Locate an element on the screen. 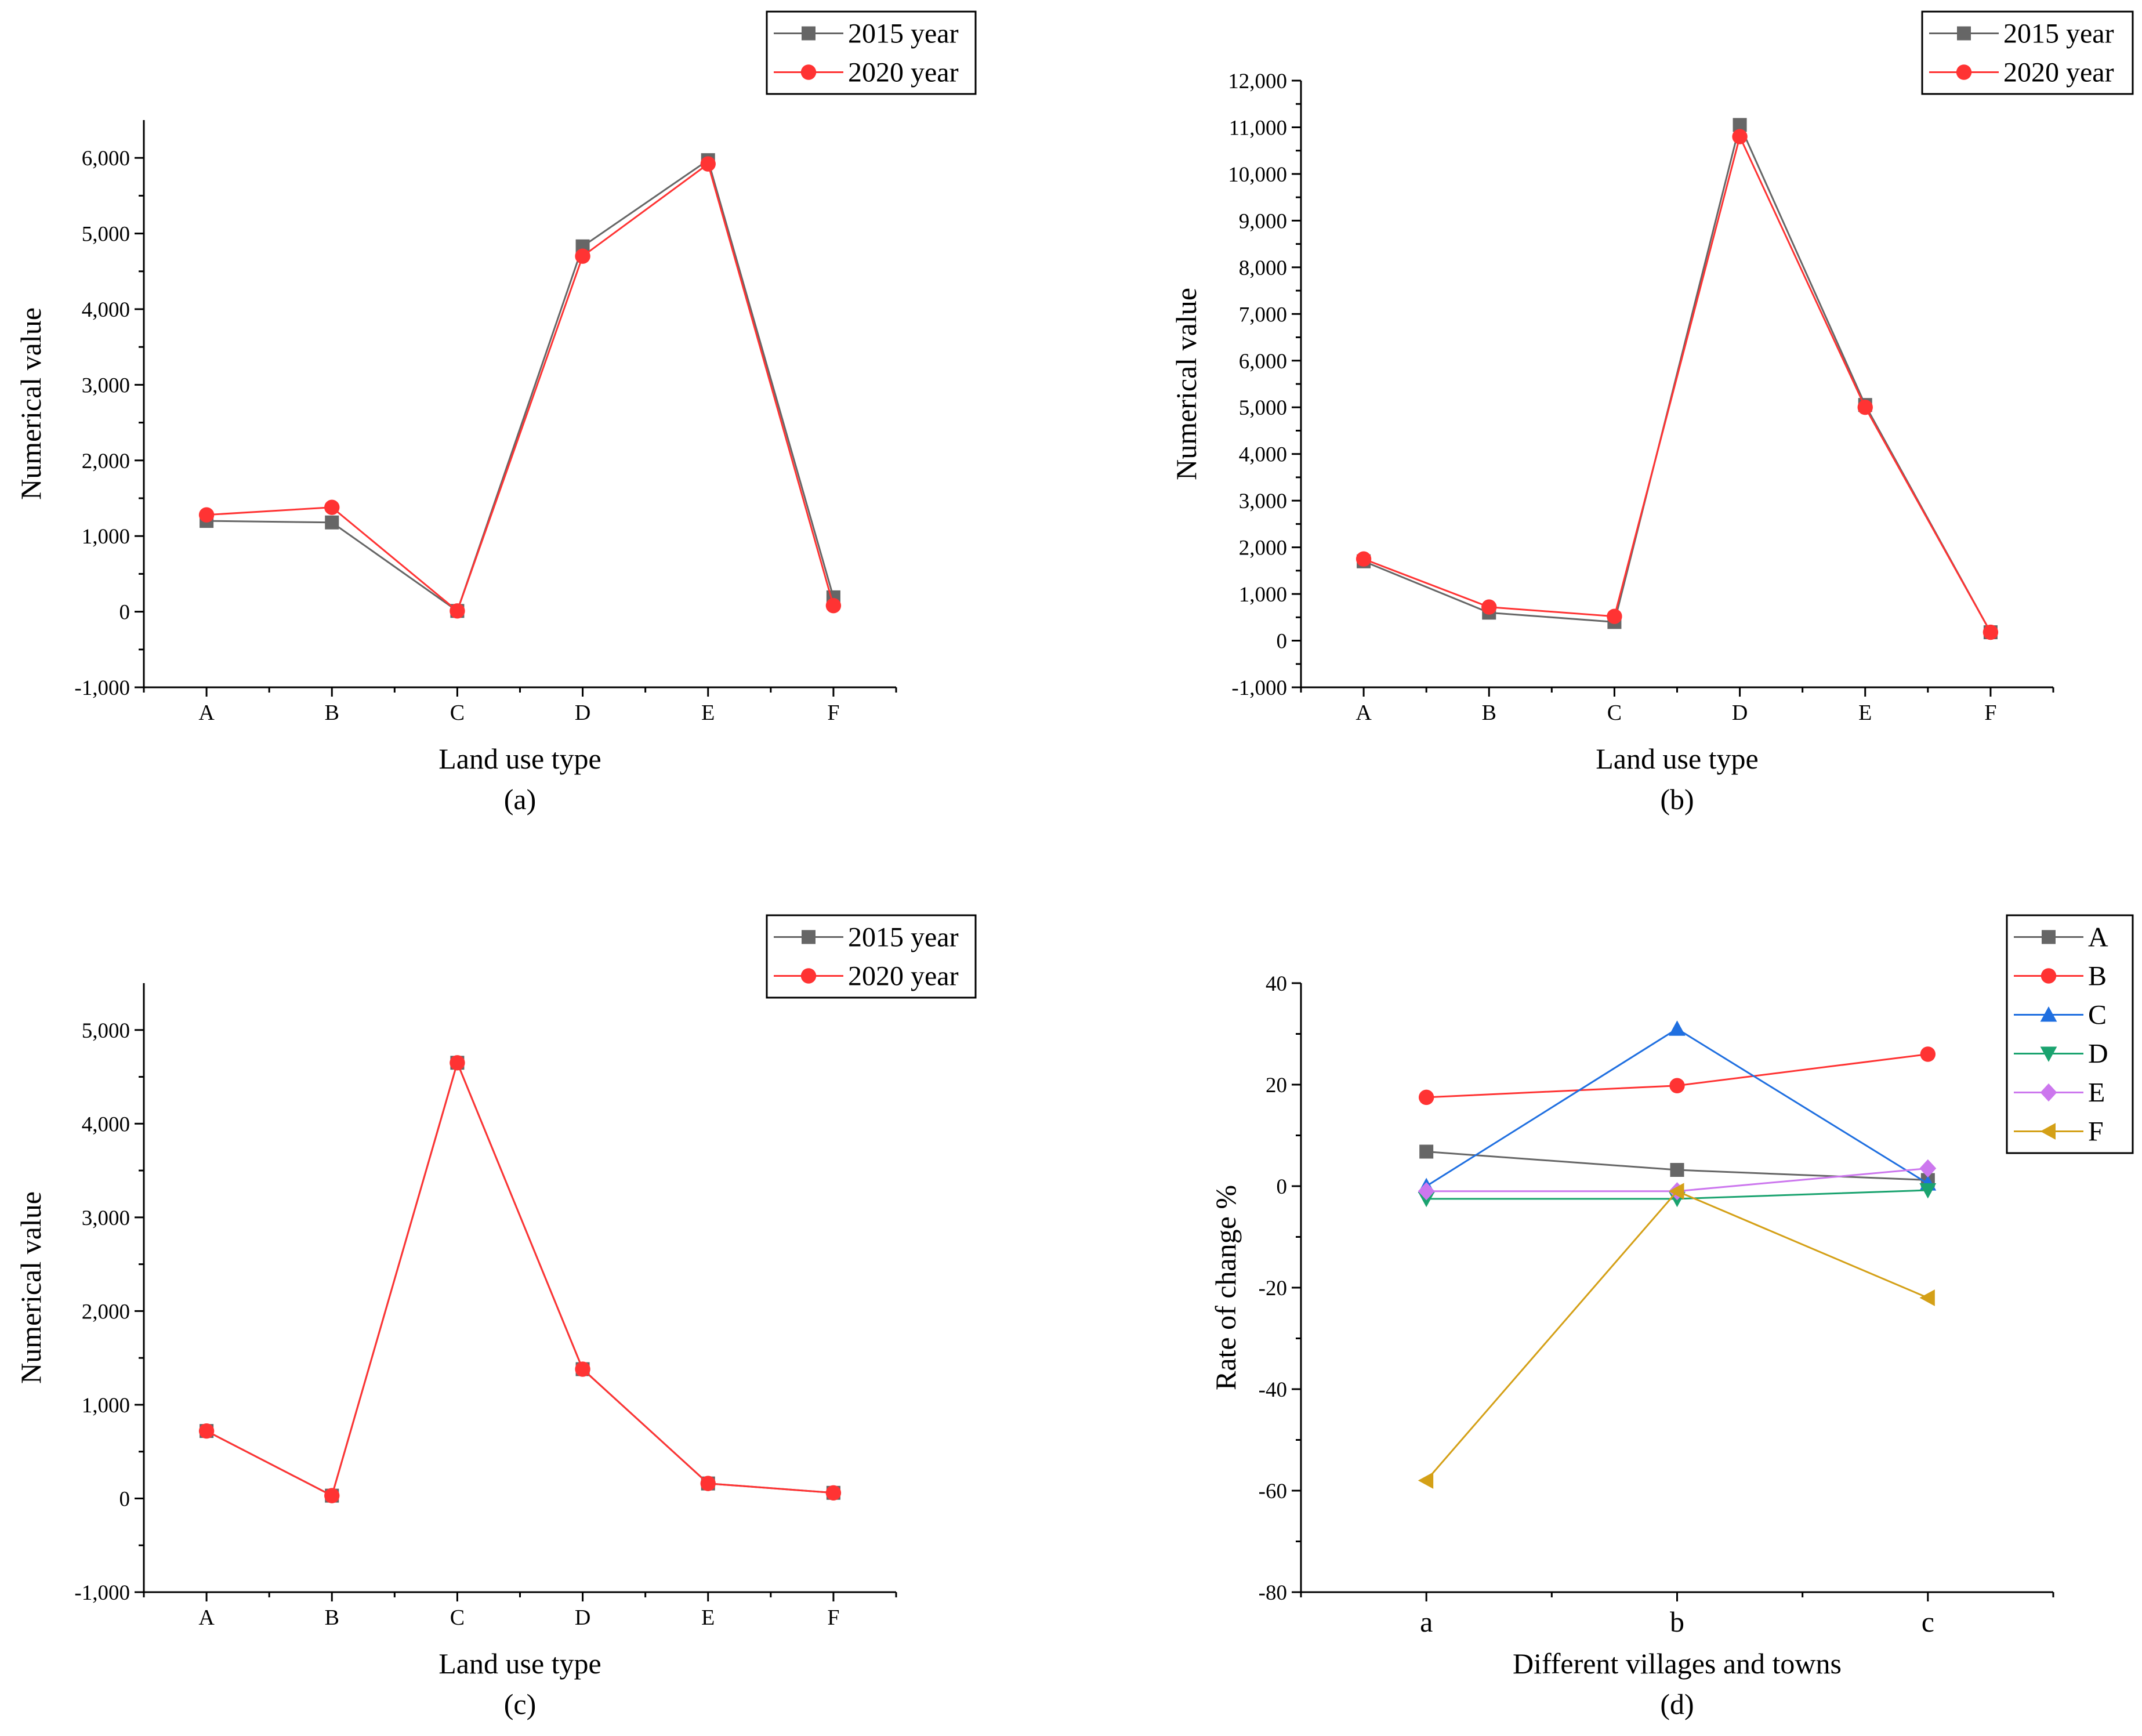 Image resolution: width=2142 pixels, height=1736 pixels. panel-label: (d) is located at coordinates (1677, 1704).